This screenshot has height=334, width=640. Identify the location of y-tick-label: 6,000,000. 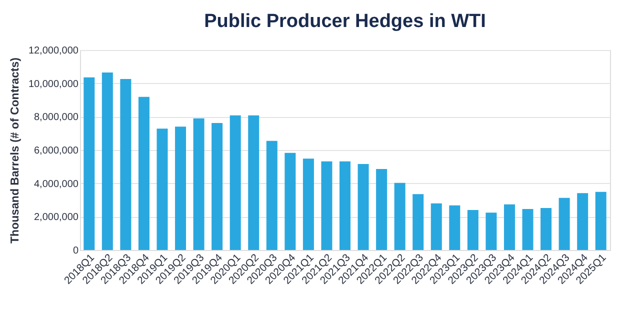
(56, 151).